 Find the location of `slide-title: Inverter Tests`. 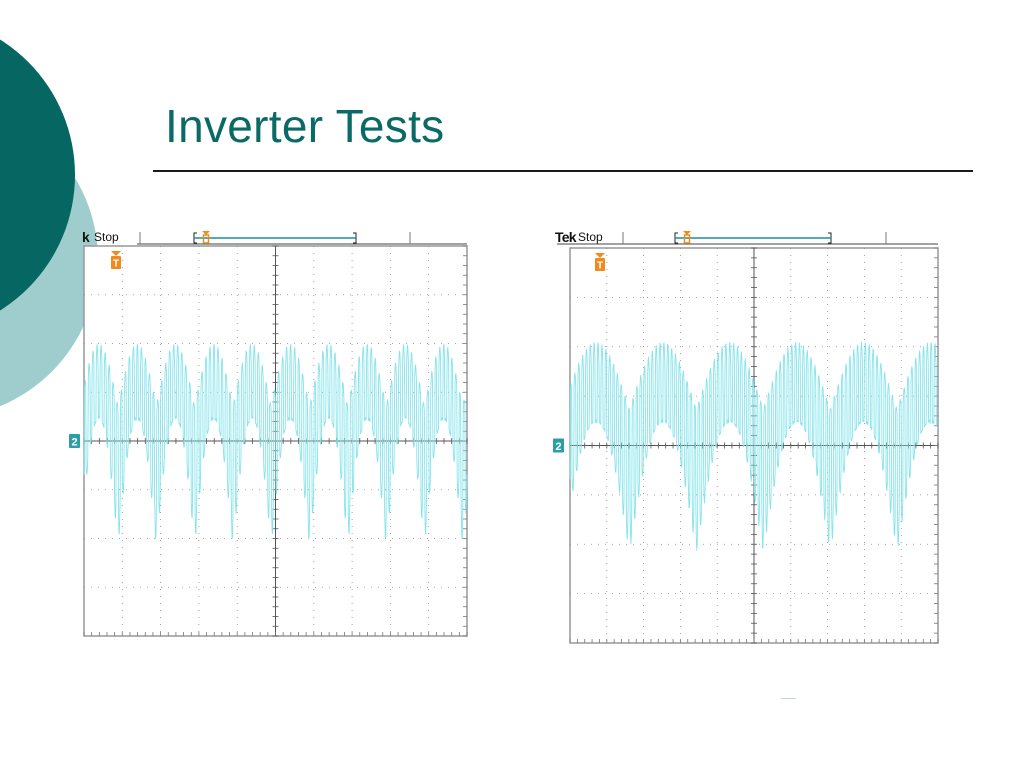

slide-title: Inverter Tests is located at coordinates (305, 126).